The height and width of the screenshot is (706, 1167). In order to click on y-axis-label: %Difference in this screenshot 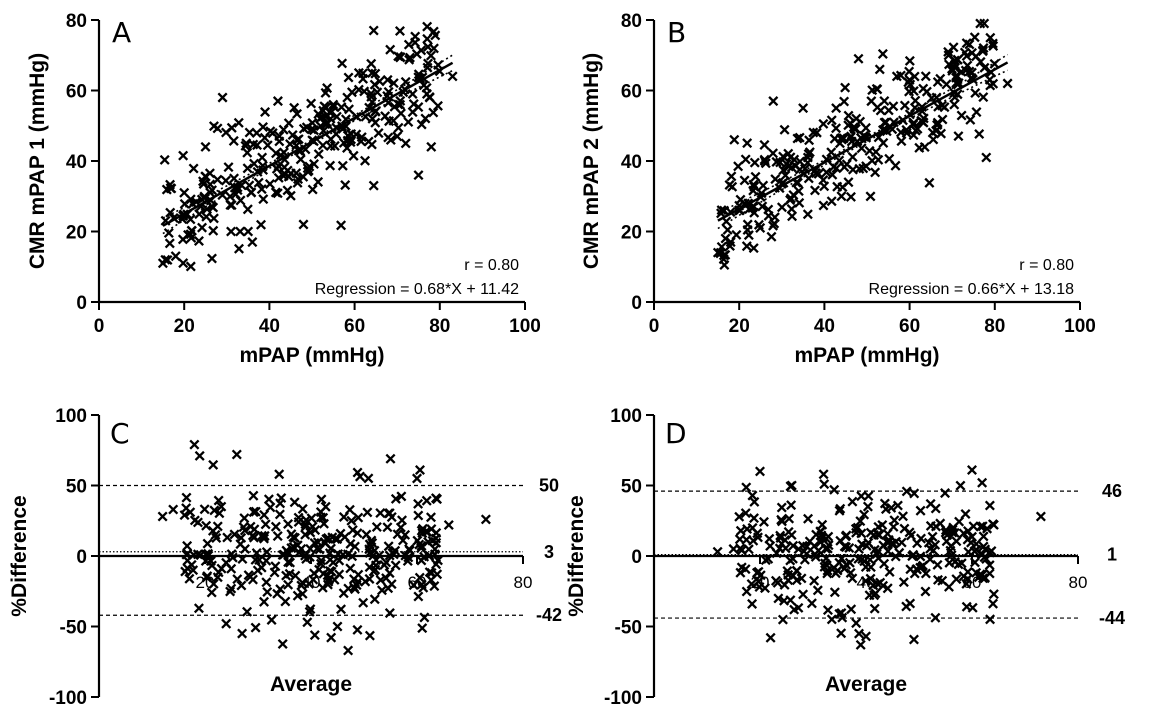, I will do `click(576, 555)`.